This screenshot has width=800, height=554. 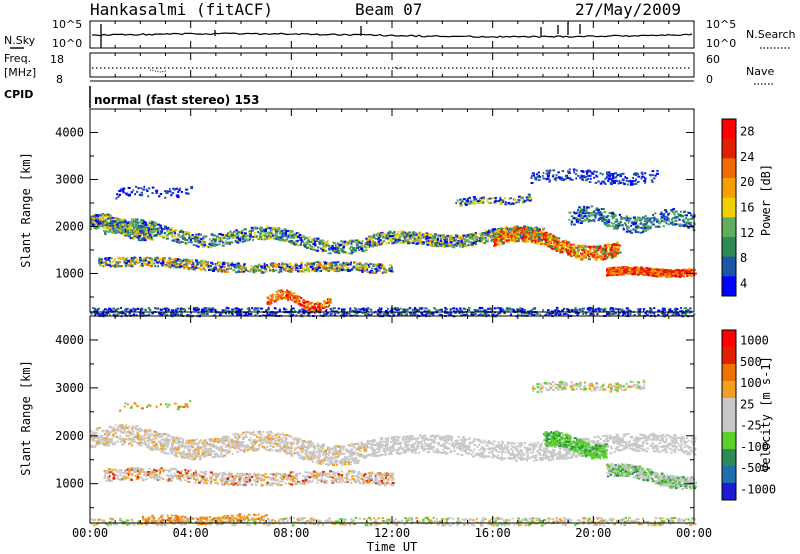 What do you see at coordinates (628, 9) in the screenshot?
I see `date-title: 27/May/2009` at bounding box center [628, 9].